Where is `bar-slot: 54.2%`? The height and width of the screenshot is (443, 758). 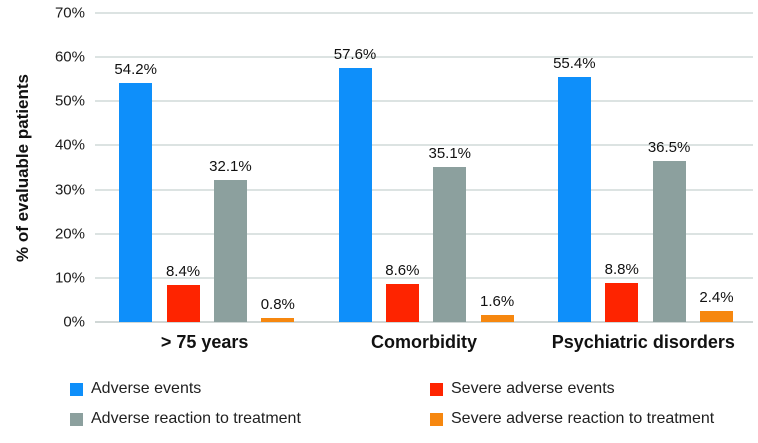
bar-slot: 54.2% is located at coordinates (135, 191).